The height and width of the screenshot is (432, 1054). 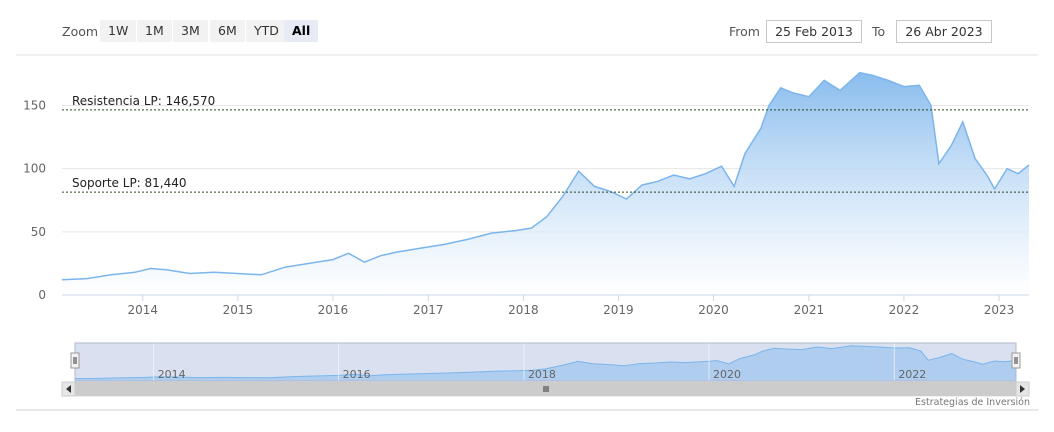 I want to click on x-tick-label: 2022, so click(x=904, y=310).